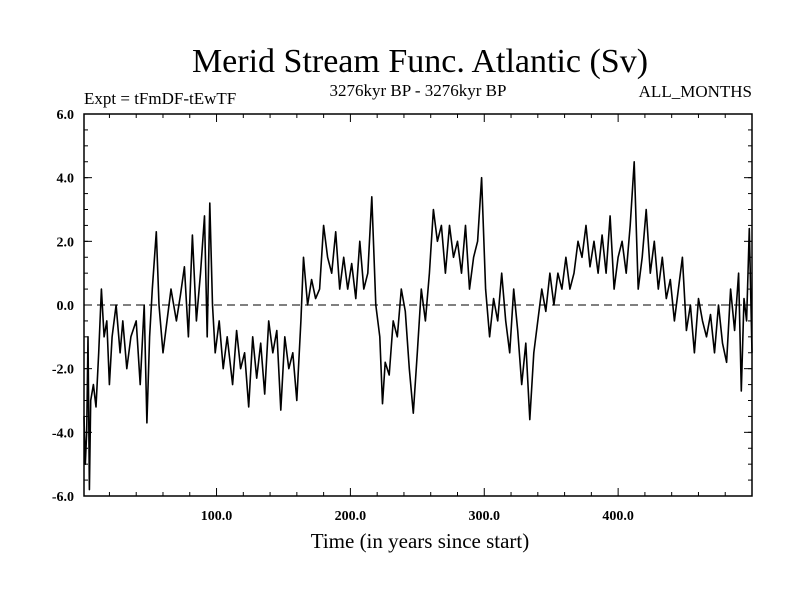 Image resolution: width=800 pixels, height=600 pixels. What do you see at coordinates (695, 91) in the screenshot?
I see `chart-subtitle-right: ALL_MONTHS` at bounding box center [695, 91].